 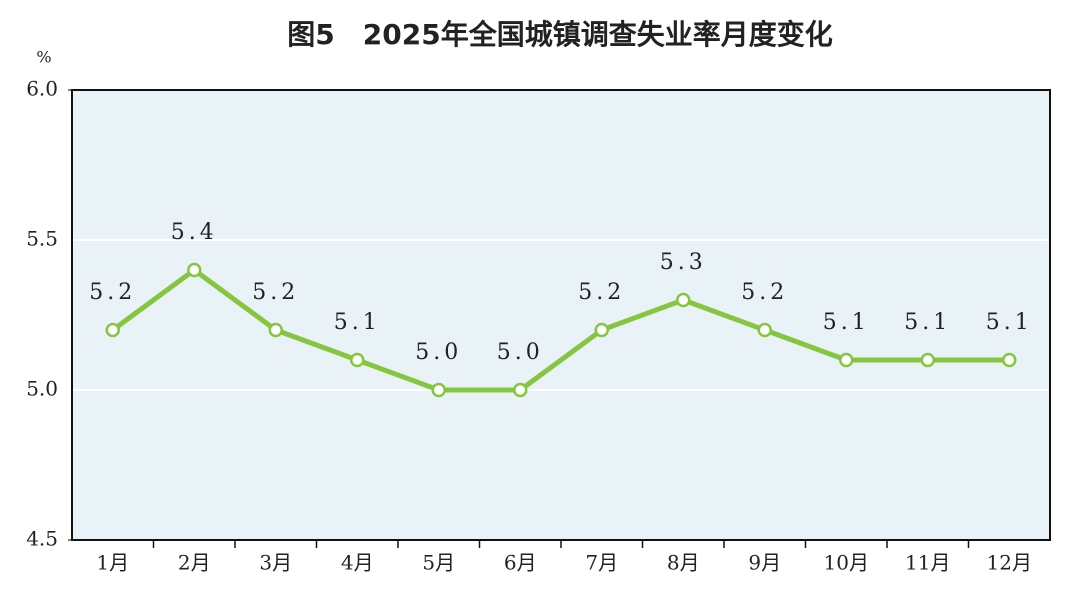 What do you see at coordinates (559, 34) in the screenshot?
I see `chart-title: 图5 2025年全国城镇调查失业率月度变化` at bounding box center [559, 34].